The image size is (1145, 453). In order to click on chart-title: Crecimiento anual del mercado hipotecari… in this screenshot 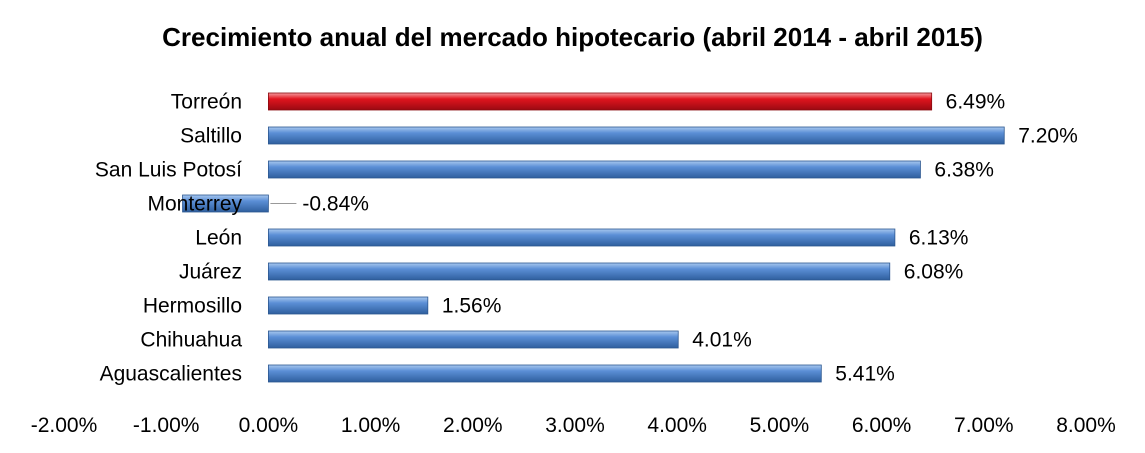, I will do `click(572, 37)`.